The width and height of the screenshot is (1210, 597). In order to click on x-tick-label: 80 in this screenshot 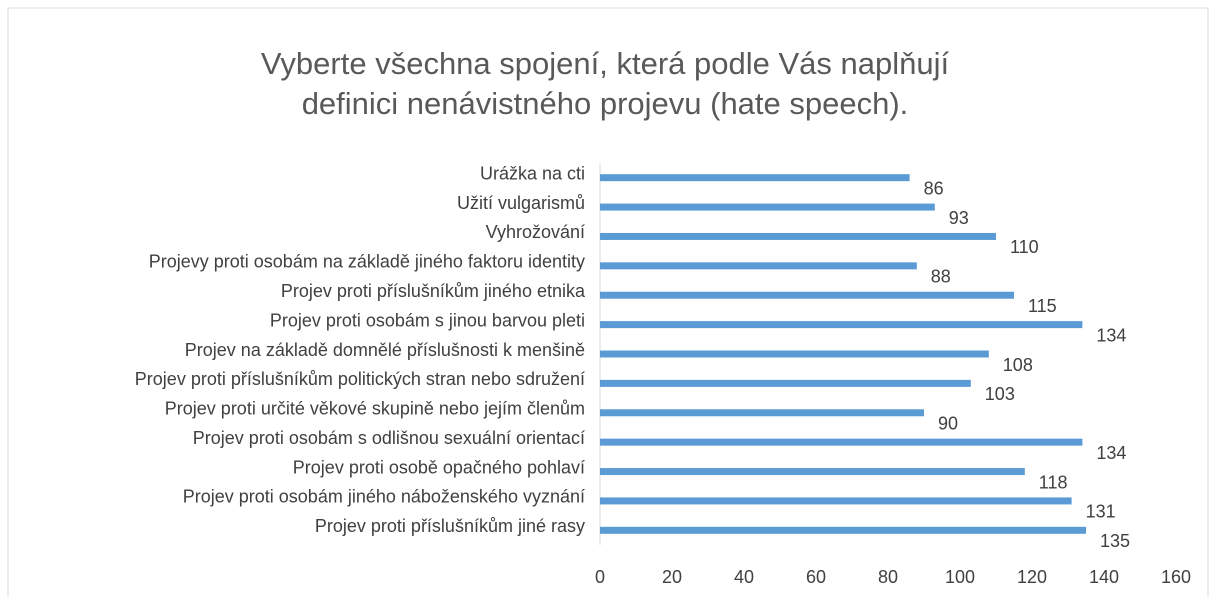, I will do `click(888, 577)`.